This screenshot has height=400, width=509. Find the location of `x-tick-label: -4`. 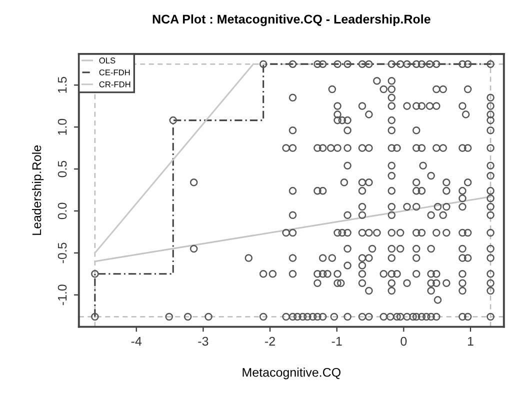

x-tick-label: -4 is located at coordinates (136, 341).